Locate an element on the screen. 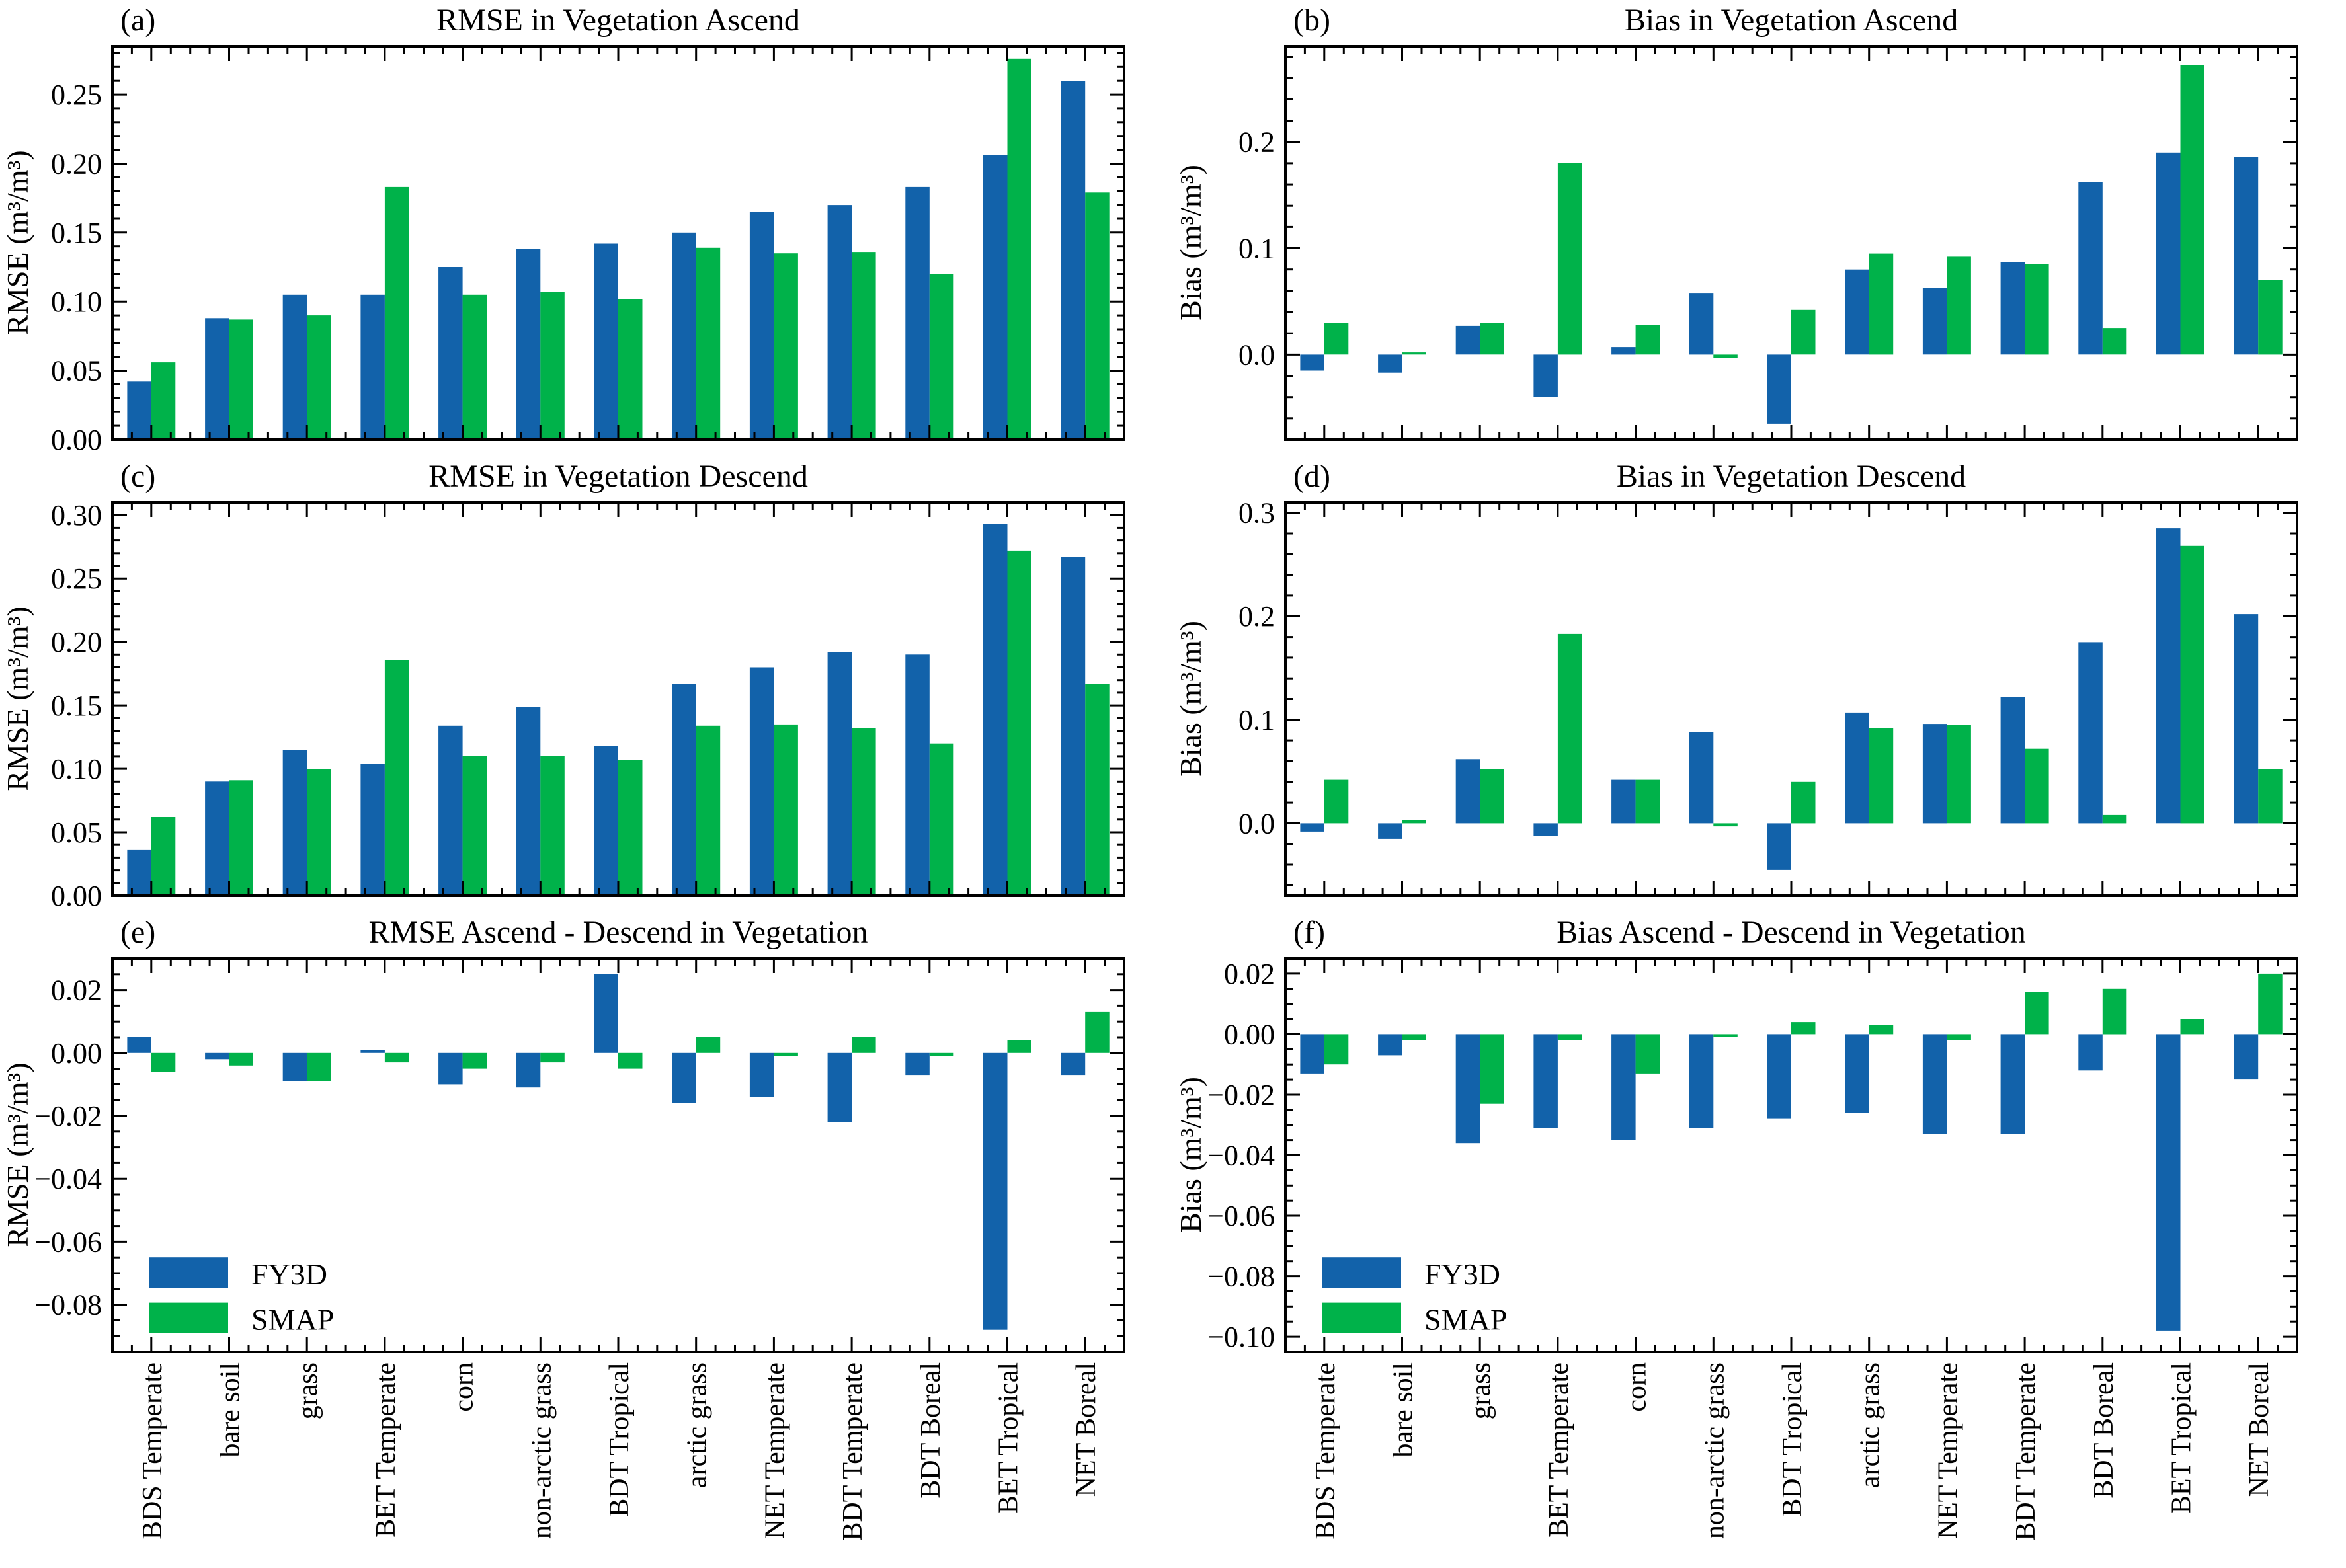  panel-a-plot: 0.00 0.05 0.10 0.15 0.20 0.25 is located at coordinates (588, 250).